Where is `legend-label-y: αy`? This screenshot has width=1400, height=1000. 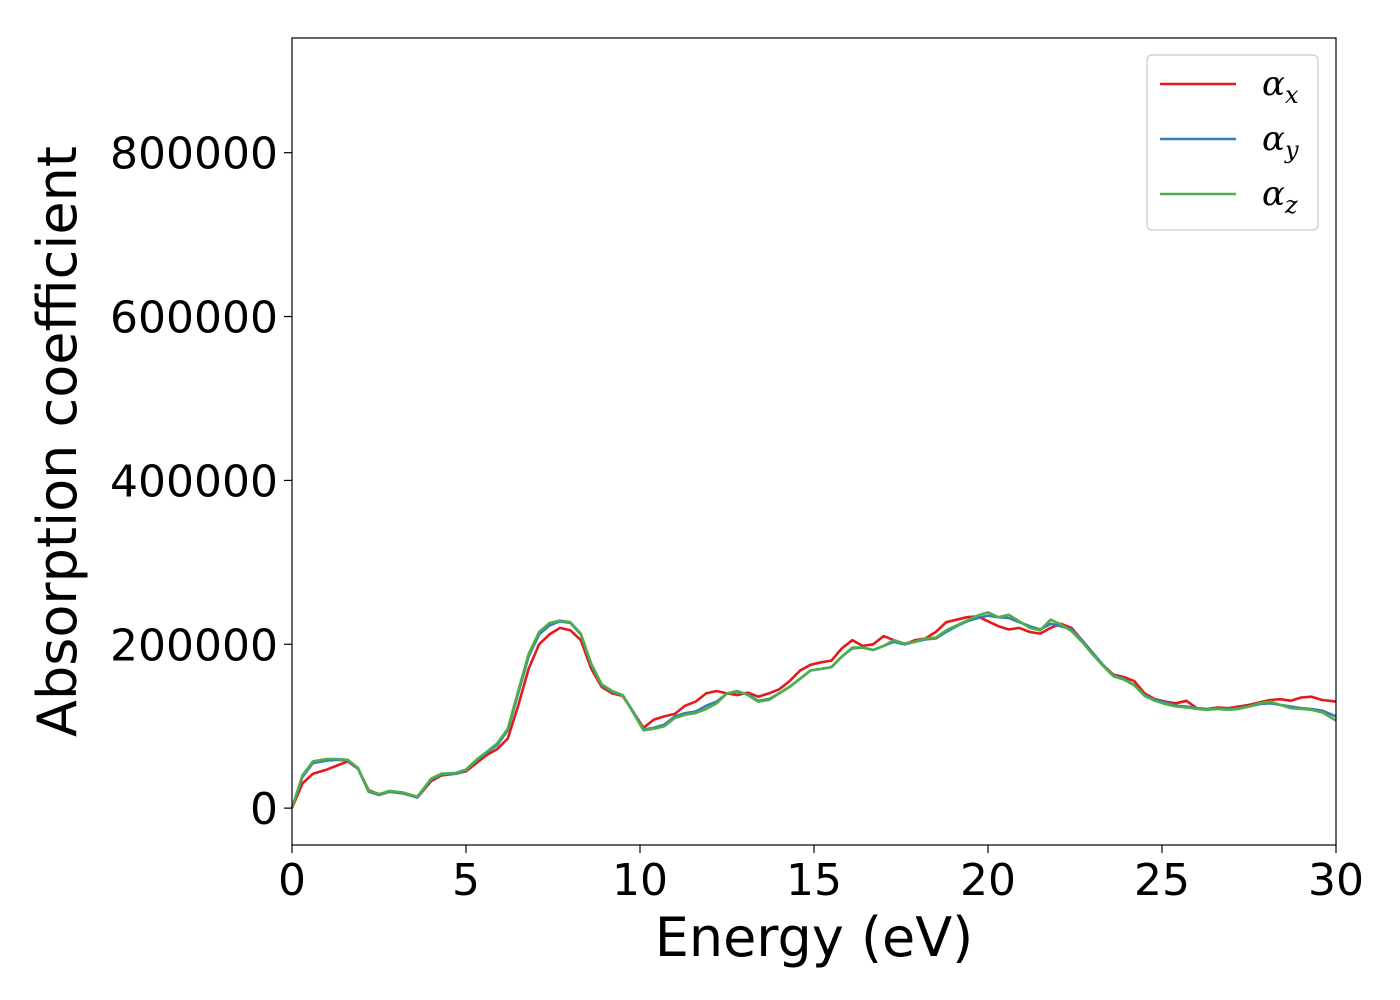
legend-label-y: αy is located at coordinates (1280, 141).